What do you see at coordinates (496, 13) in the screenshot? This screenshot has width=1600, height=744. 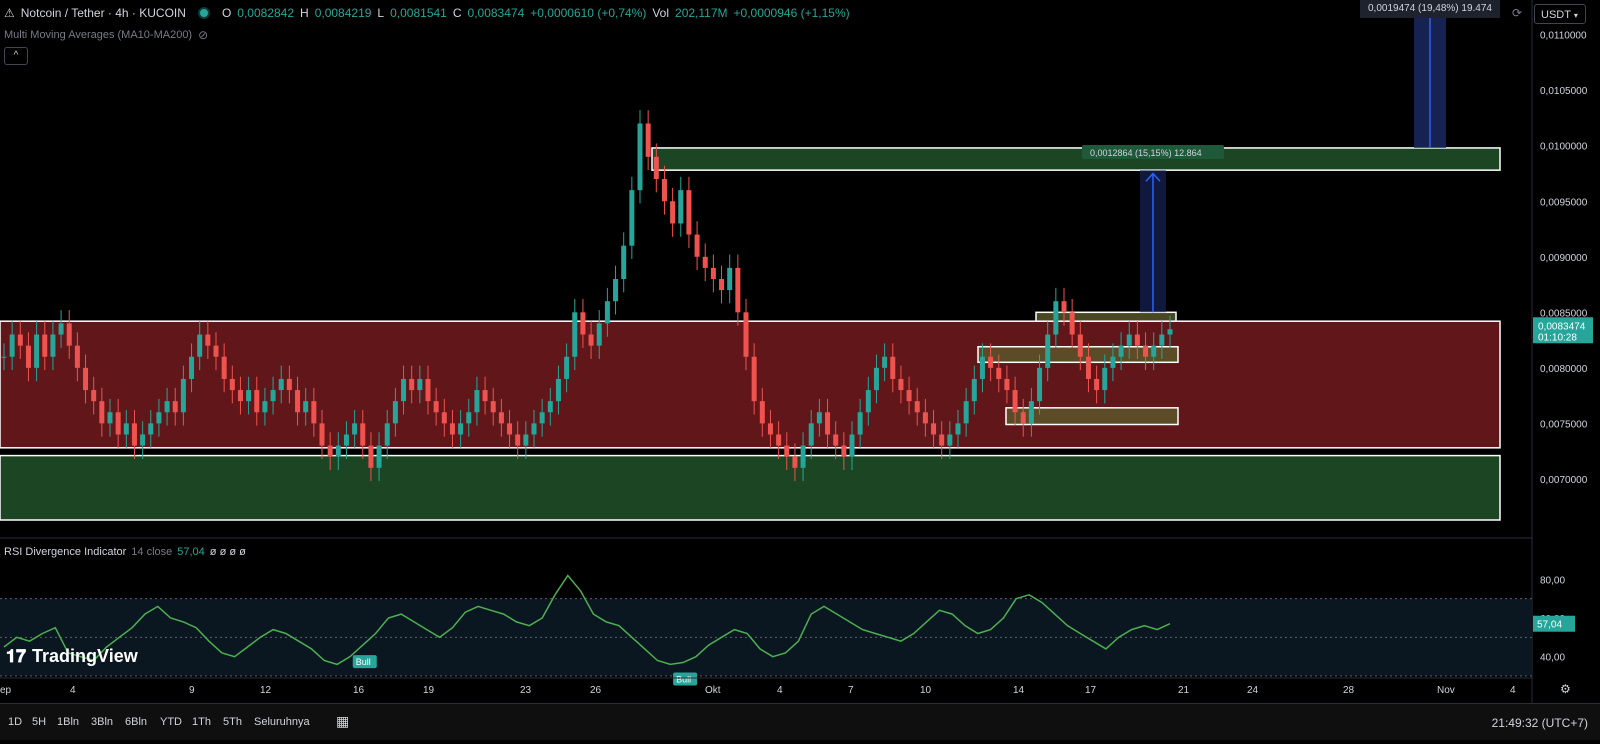 I see `close-value: 0,0083474` at bounding box center [496, 13].